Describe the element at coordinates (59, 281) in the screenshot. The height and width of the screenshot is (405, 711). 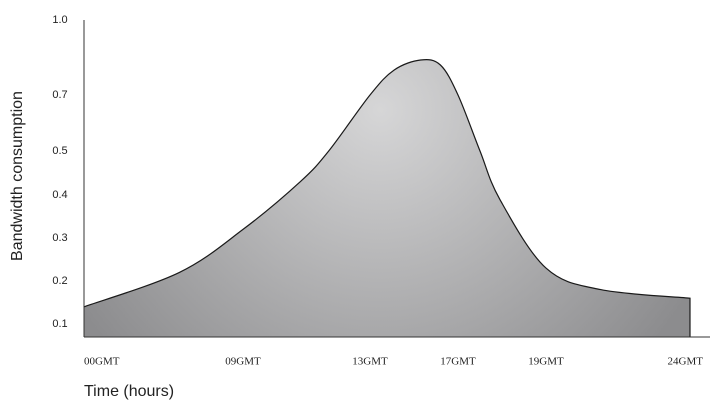
I see `y-tick-label: 0.2` at that location.